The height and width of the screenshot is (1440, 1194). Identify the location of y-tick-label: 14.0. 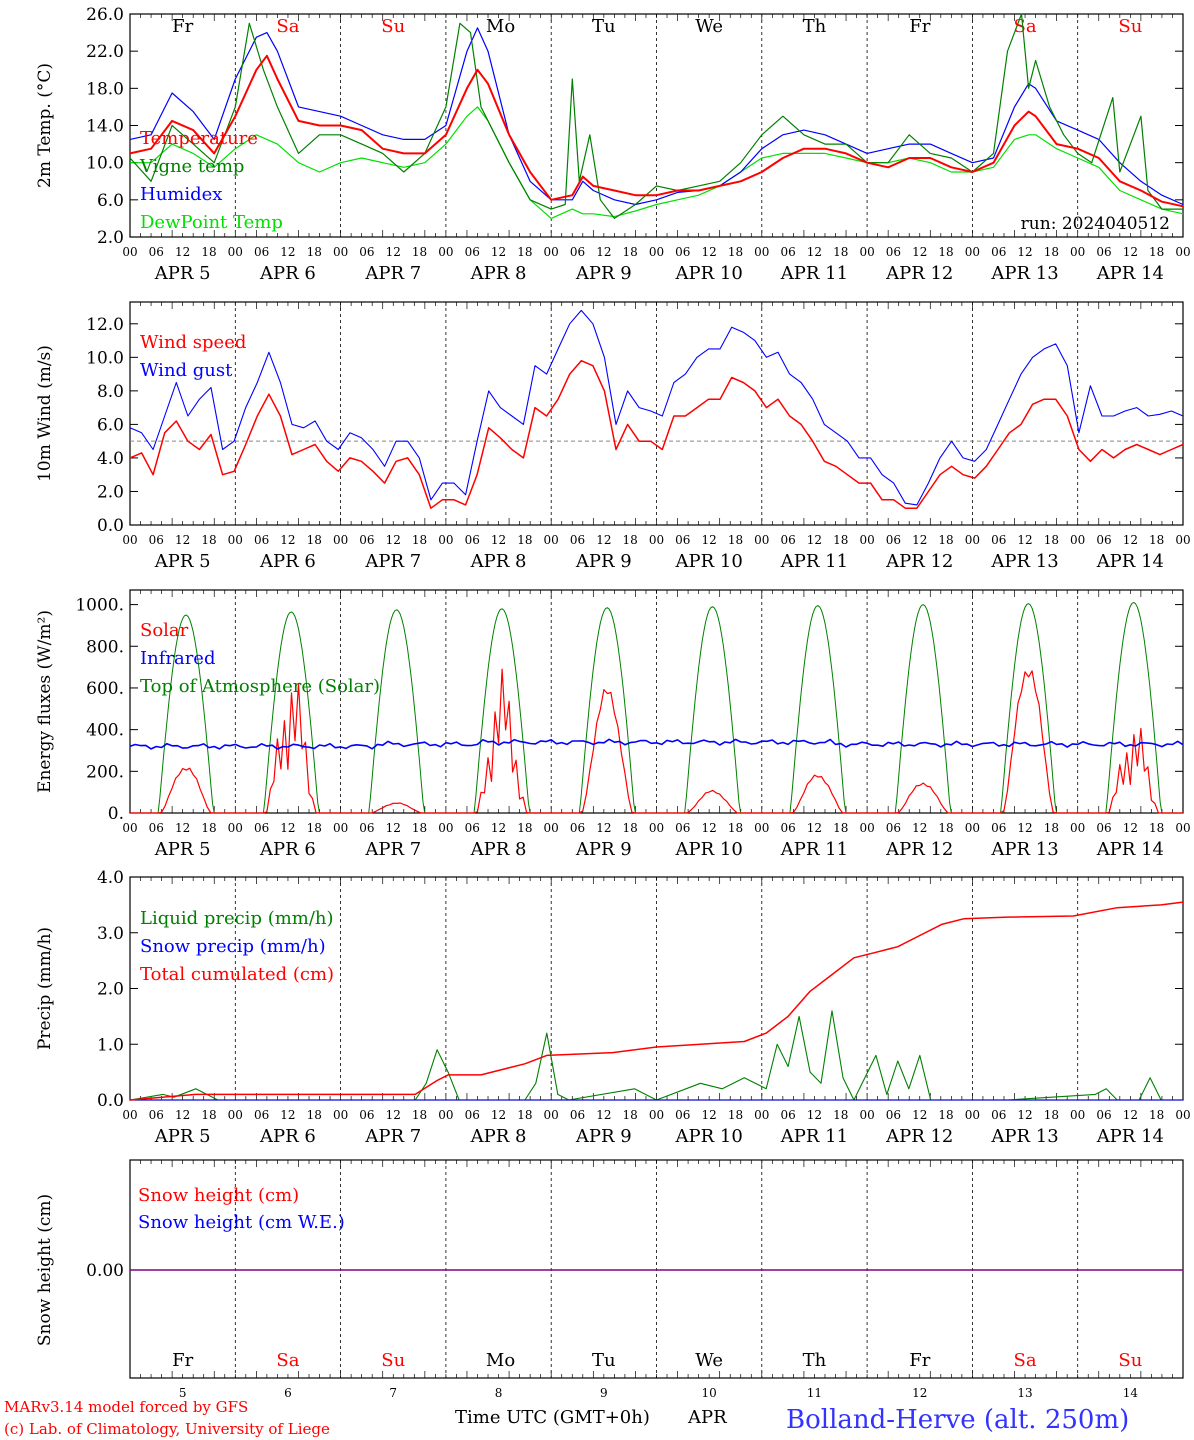
(105, 127).